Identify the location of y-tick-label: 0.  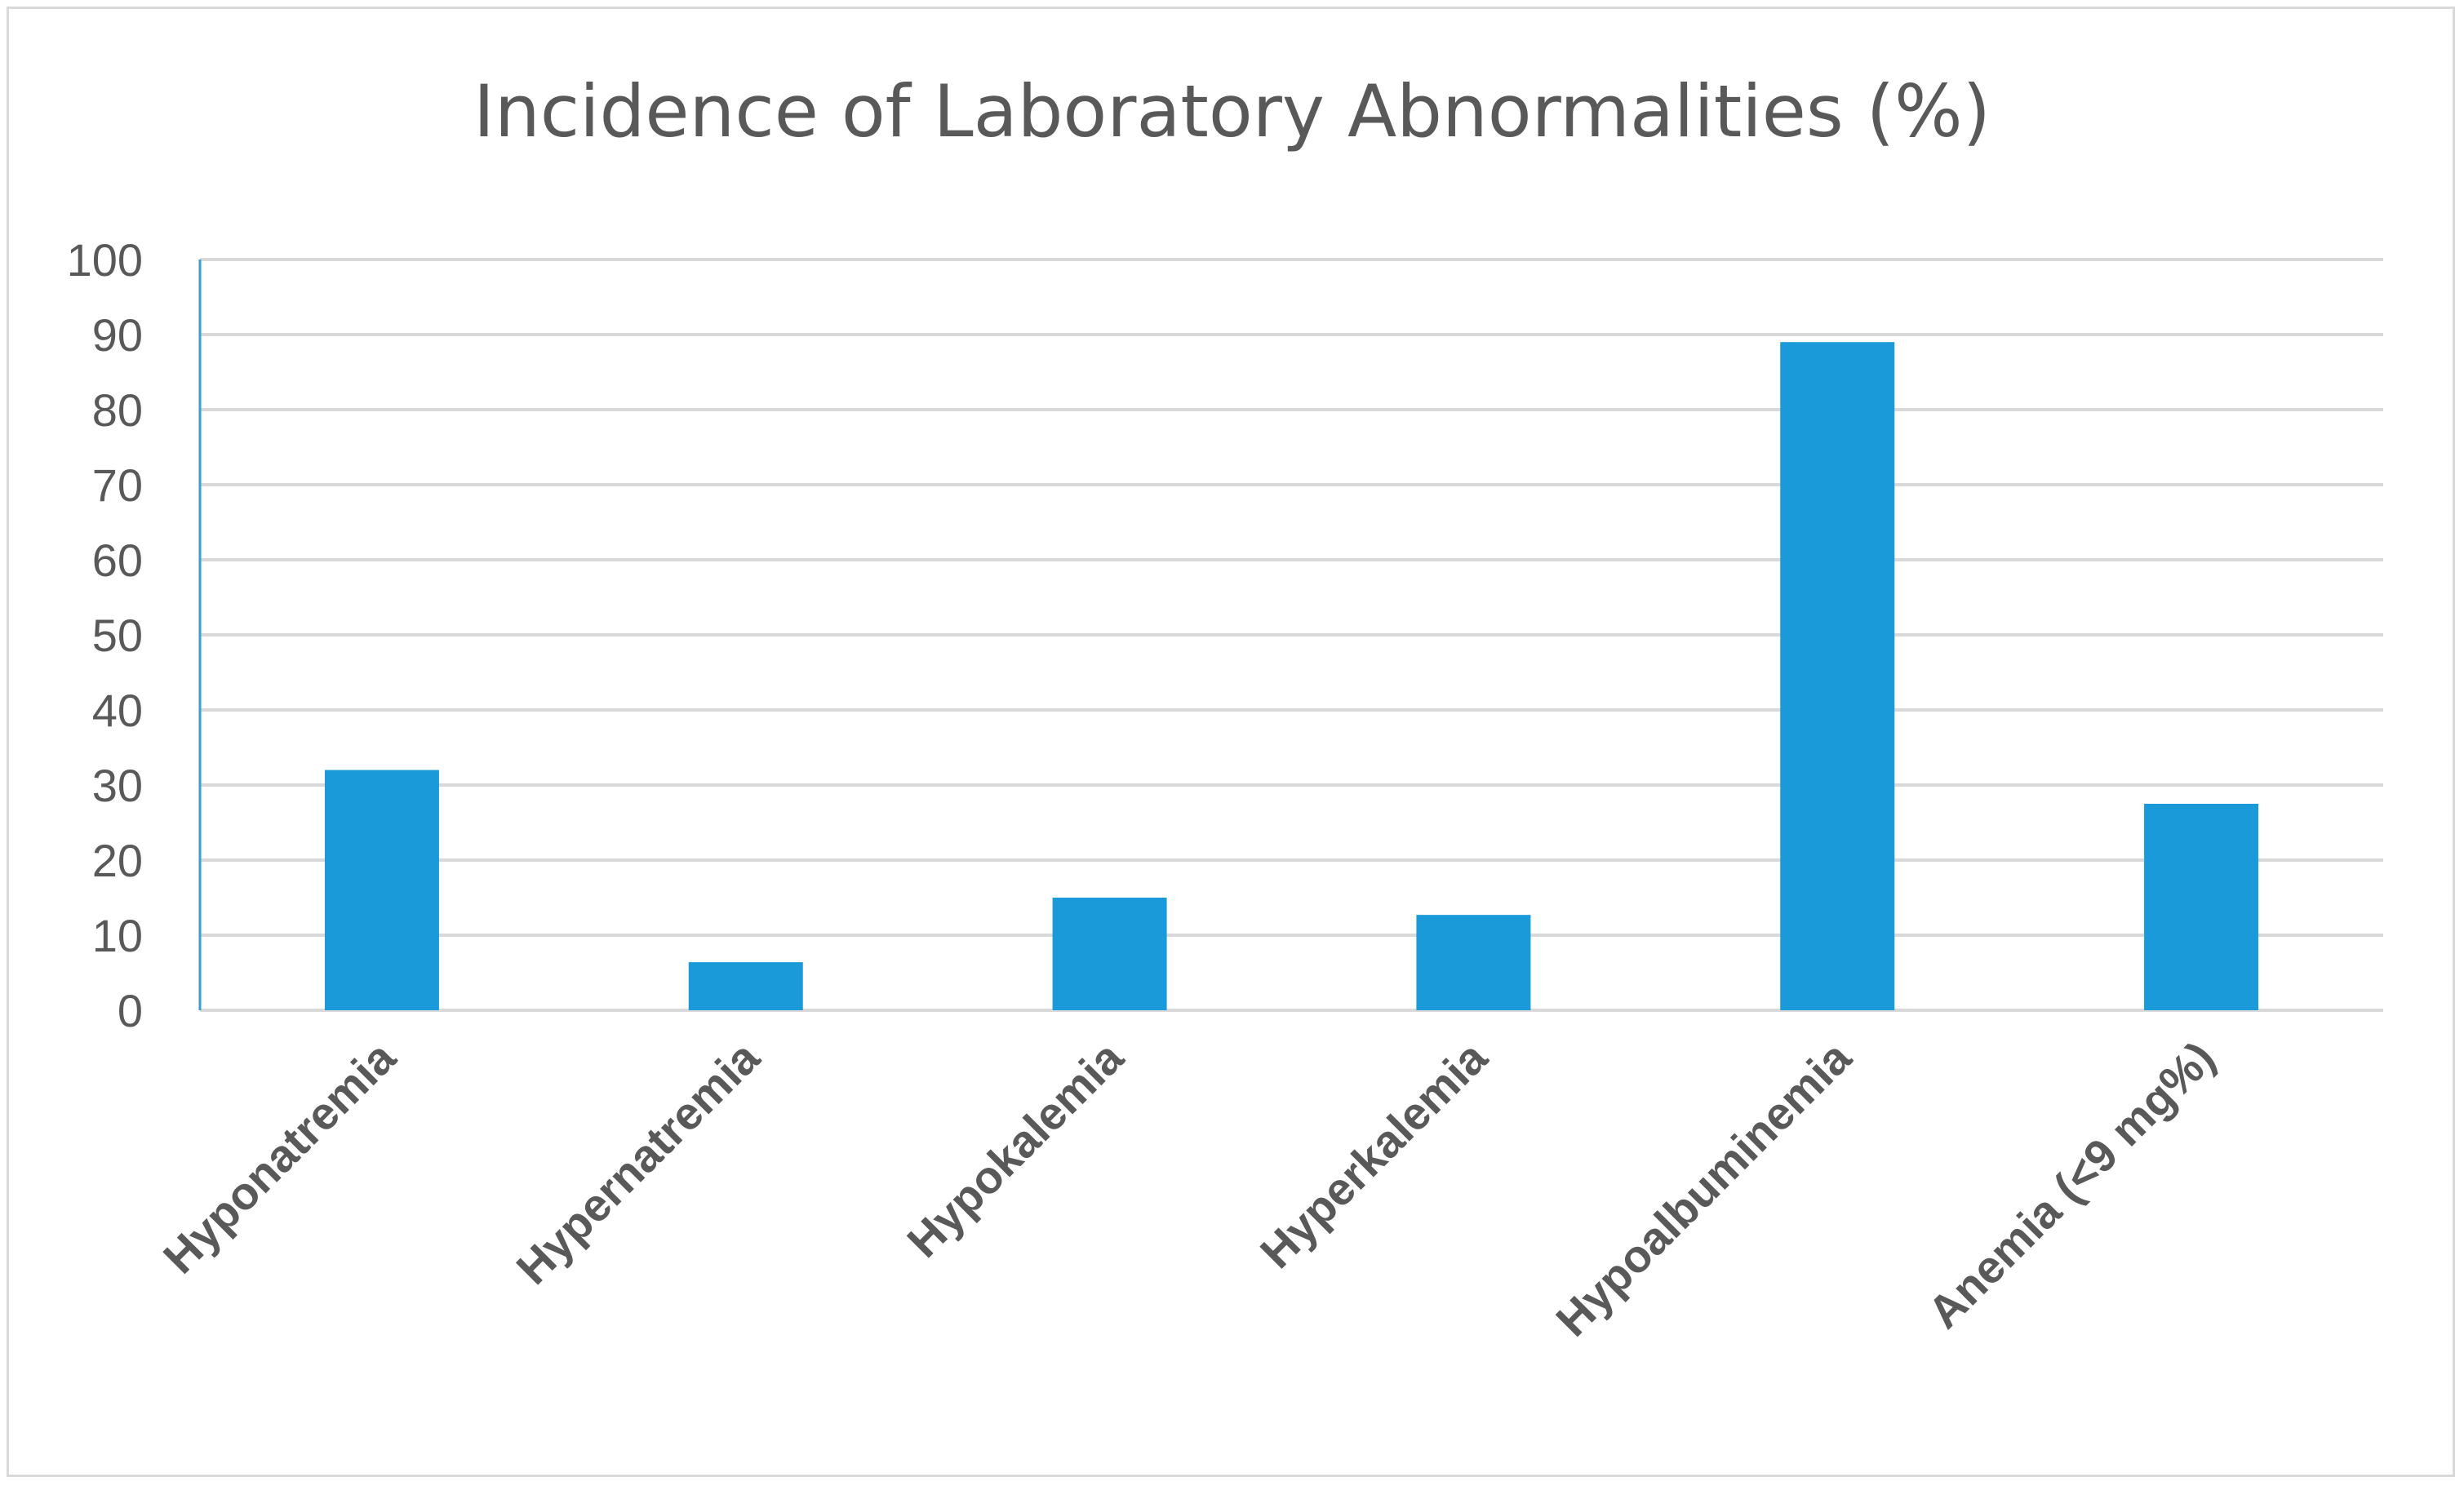
(130, 1010).